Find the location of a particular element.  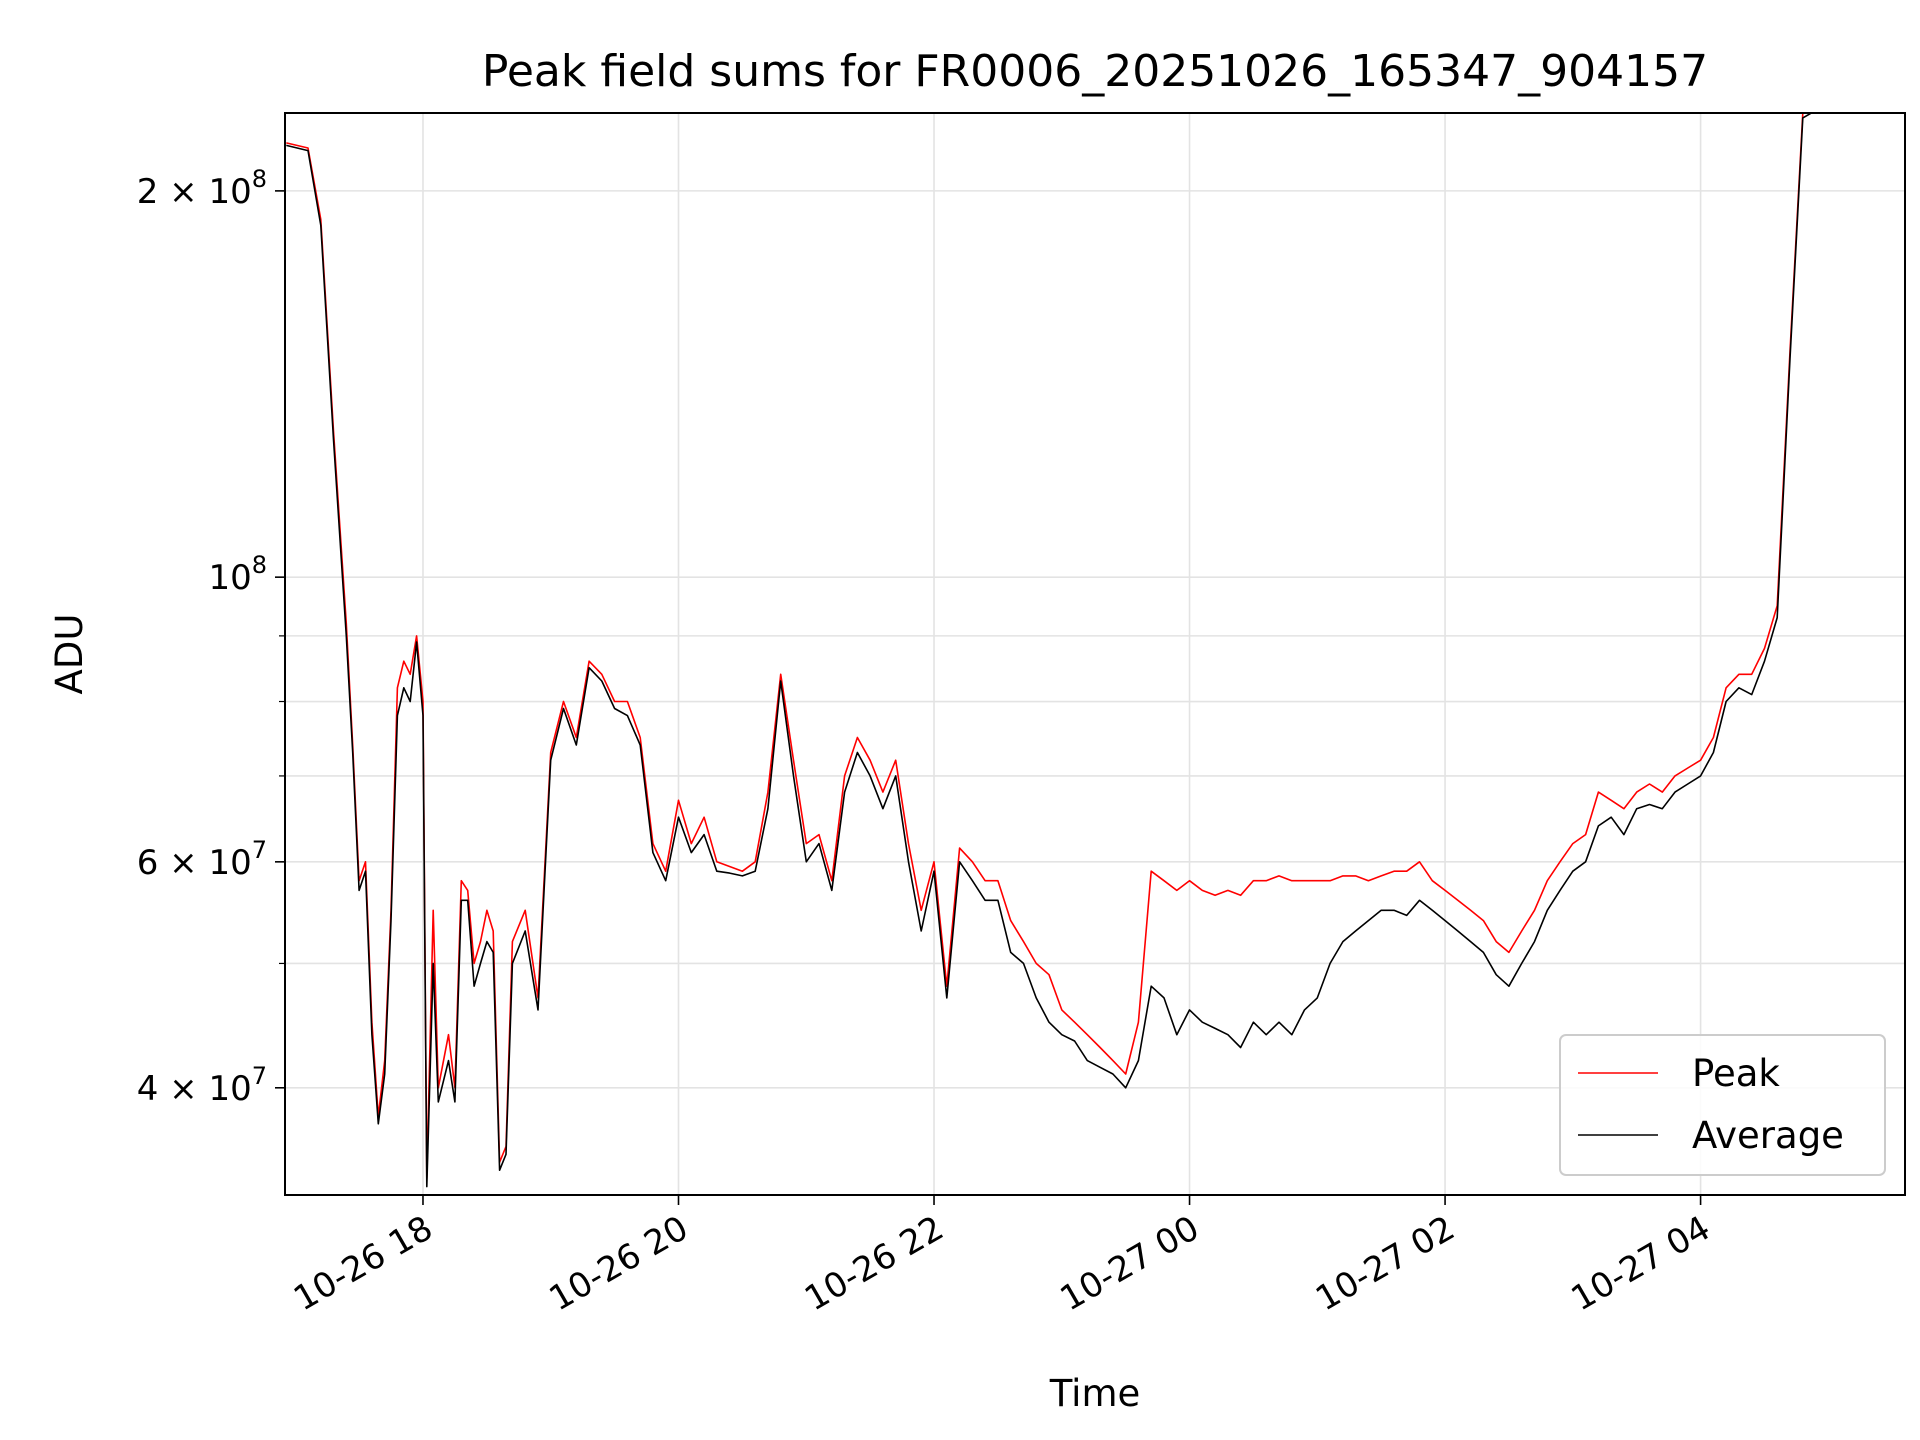

x-axis-label: Time is located at coordinates (1095, 1393).